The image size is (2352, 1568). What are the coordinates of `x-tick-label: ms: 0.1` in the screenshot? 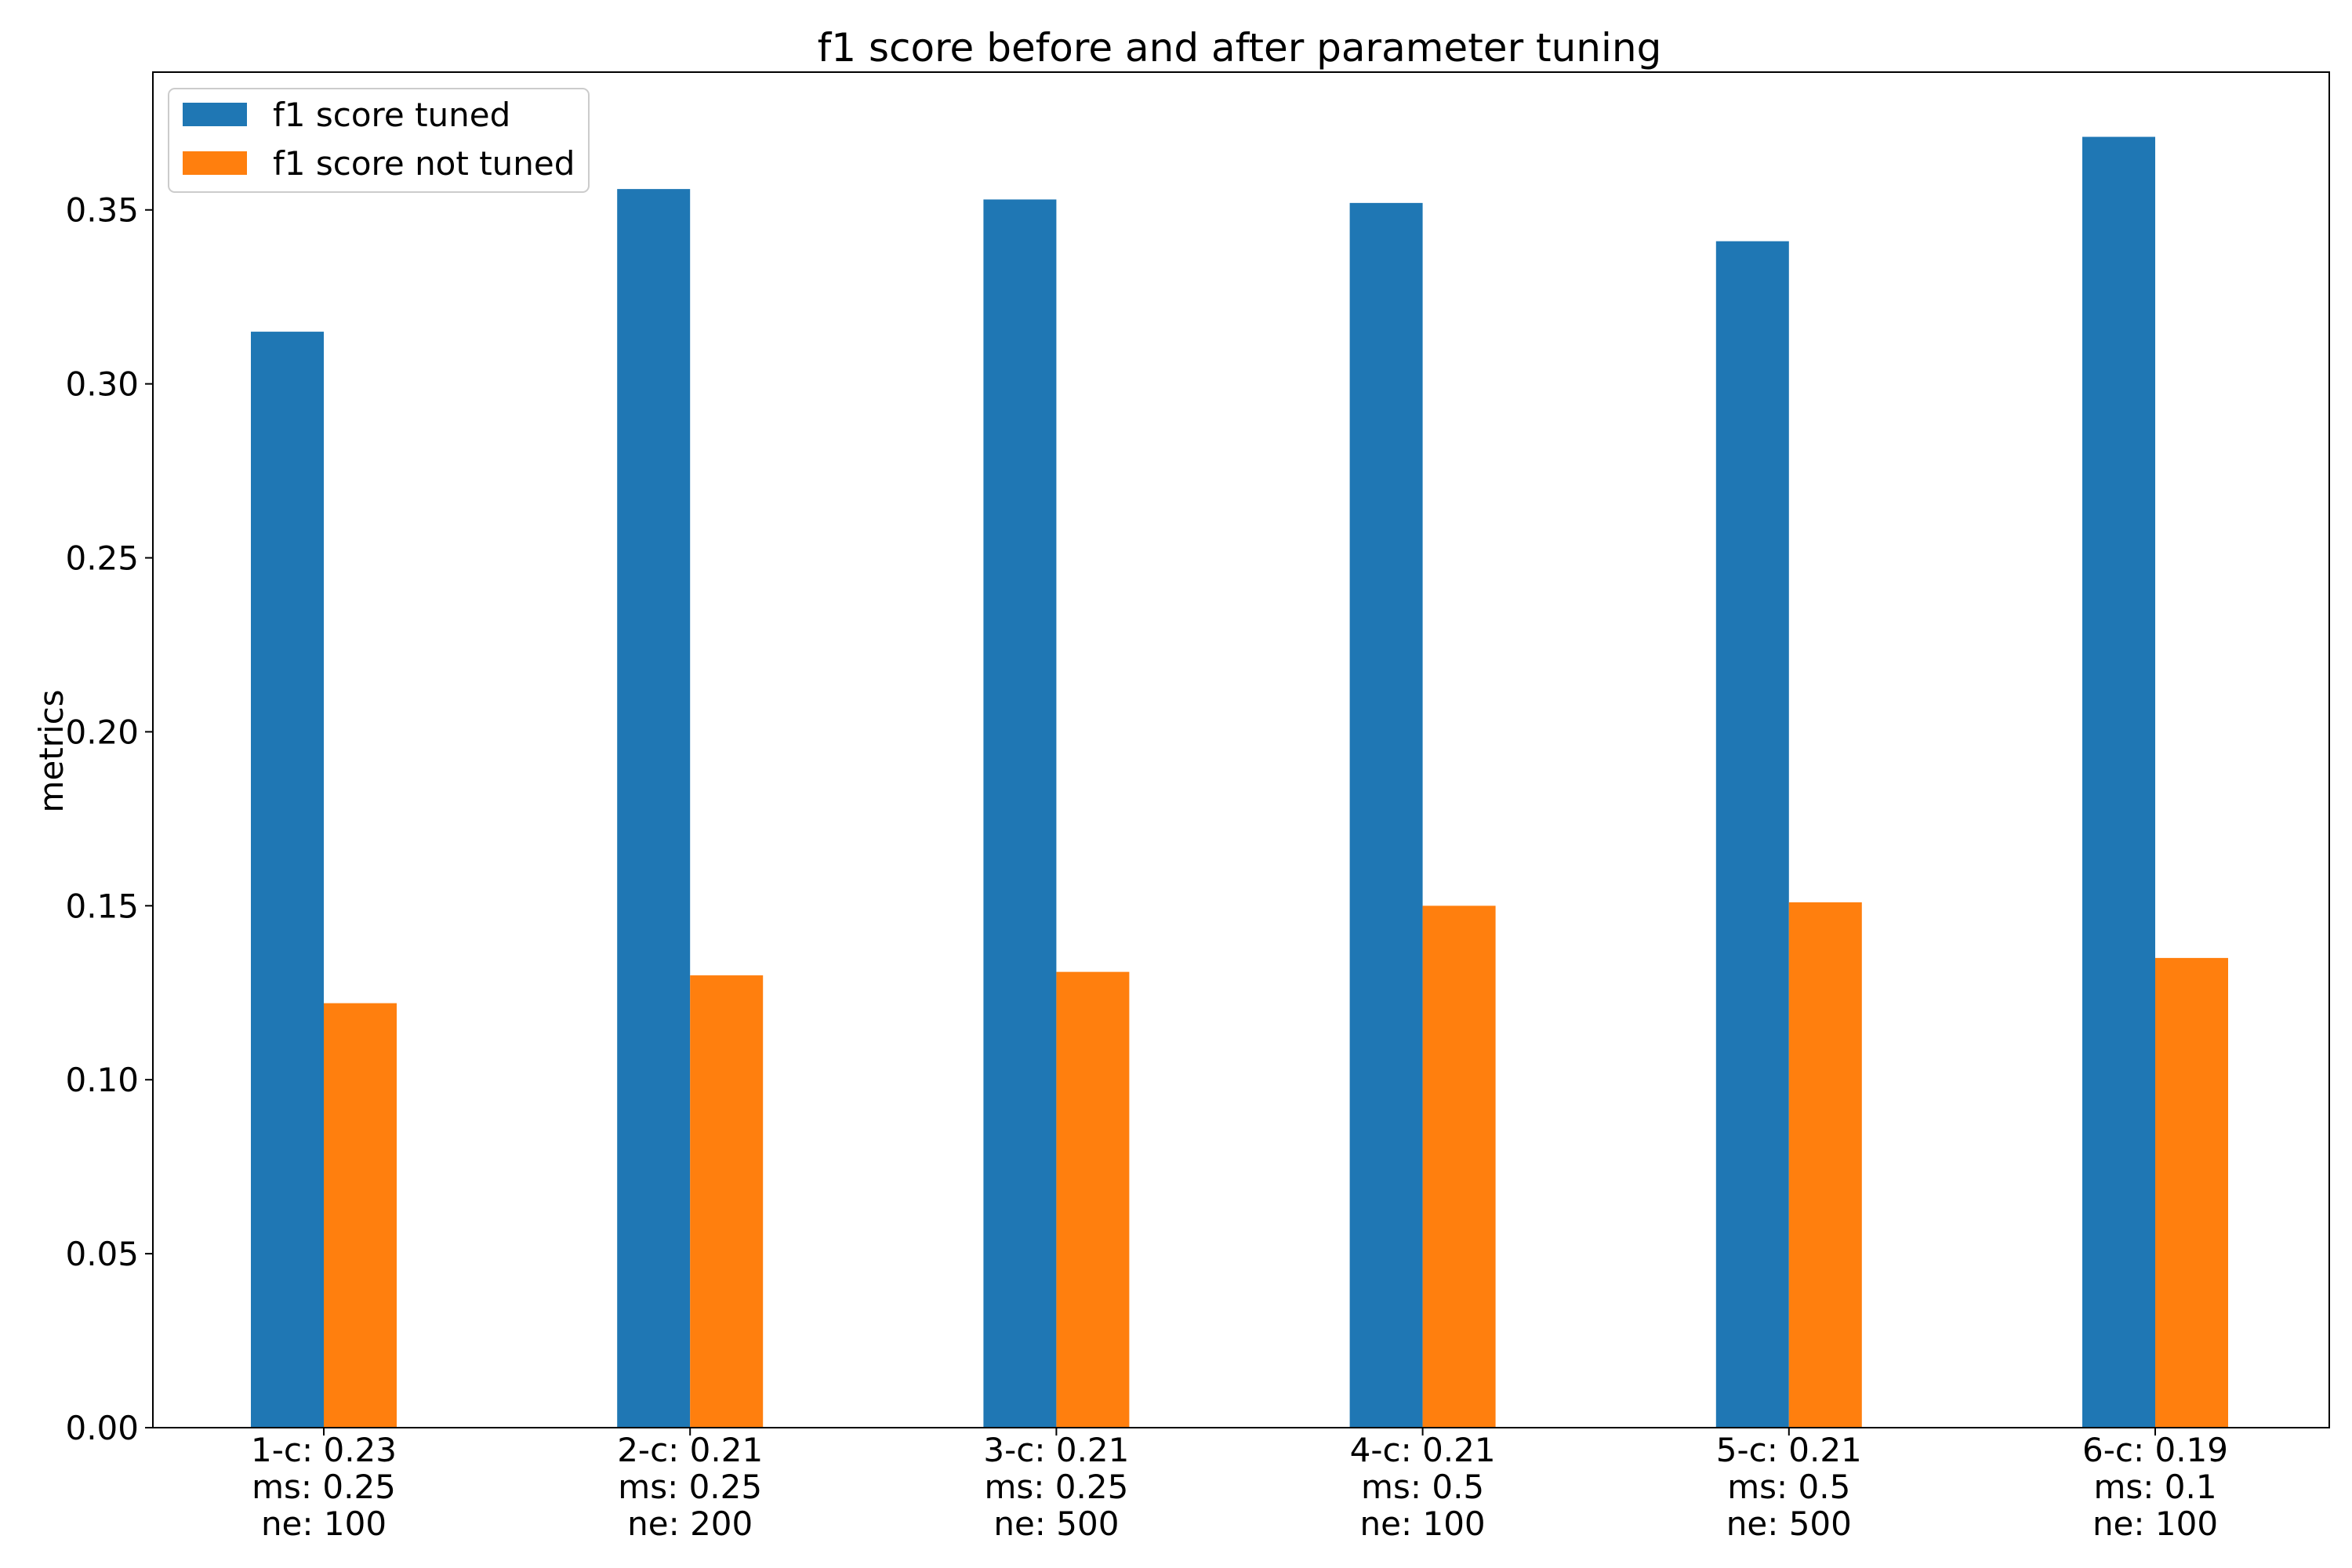 It's located at (2154, 1487).